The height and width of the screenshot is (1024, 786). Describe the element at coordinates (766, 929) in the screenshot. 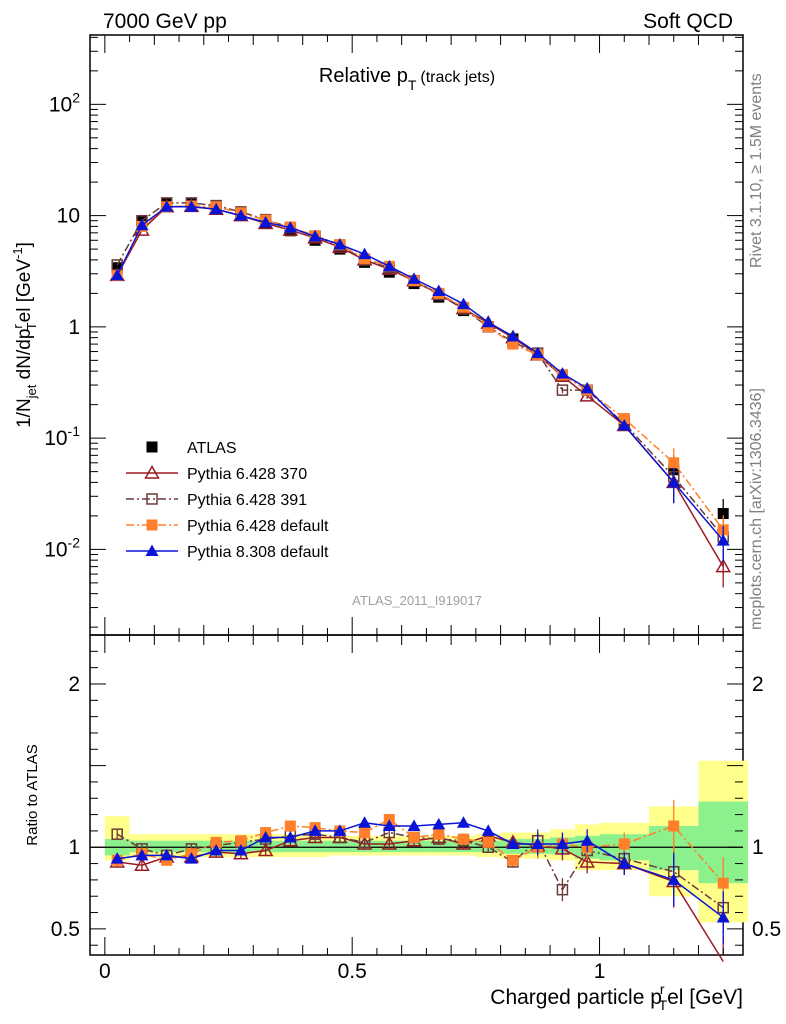

I see `ratio-tick-label-right: 0.5` at that location.